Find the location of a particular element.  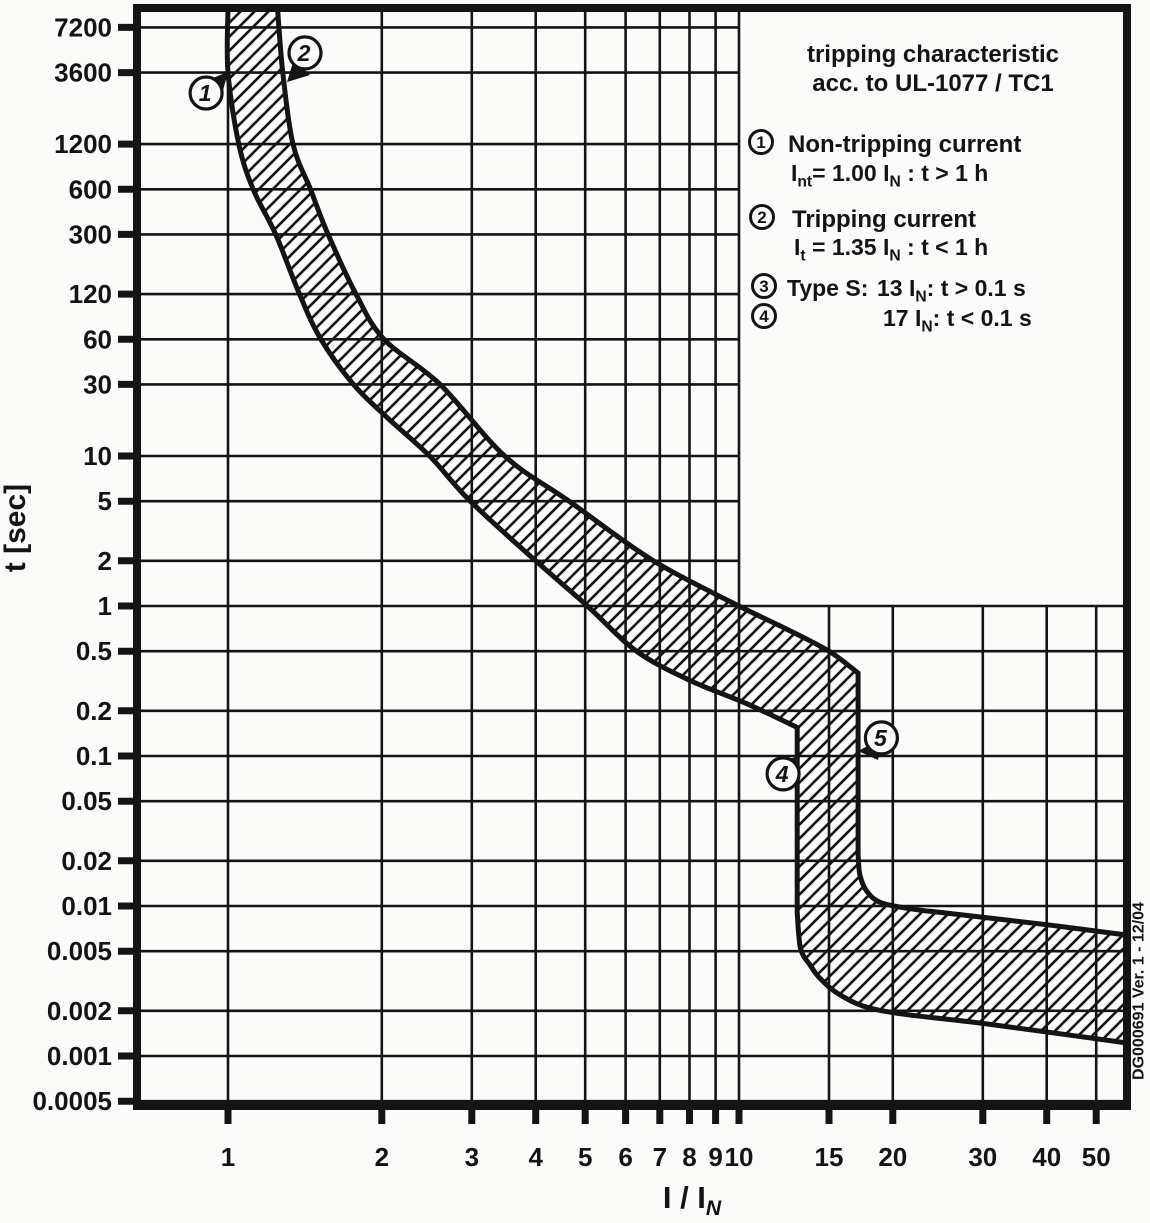

marker-label-2: 2 is located at coordinates (304, 53).